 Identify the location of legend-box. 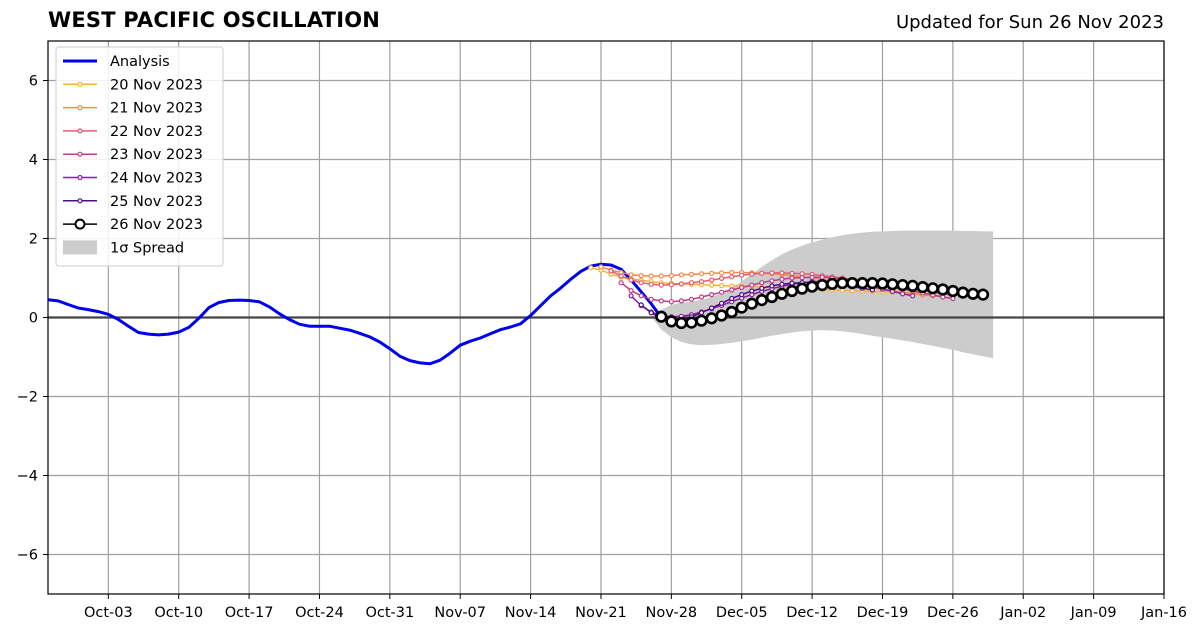
(139, 156).